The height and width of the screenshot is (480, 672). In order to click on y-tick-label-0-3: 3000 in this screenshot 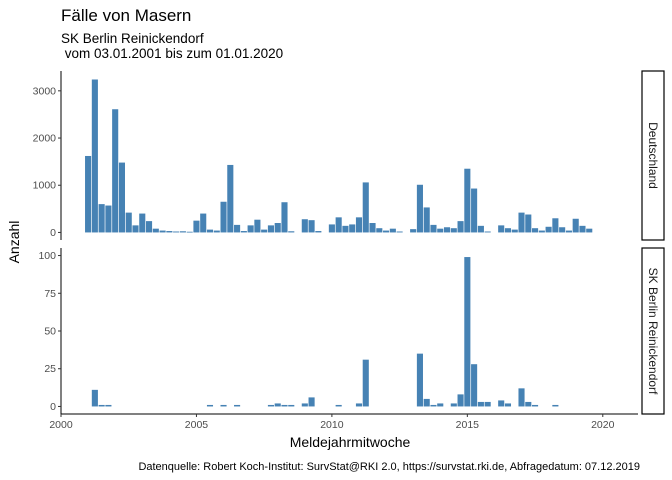, I will do `click(45, 91)`.